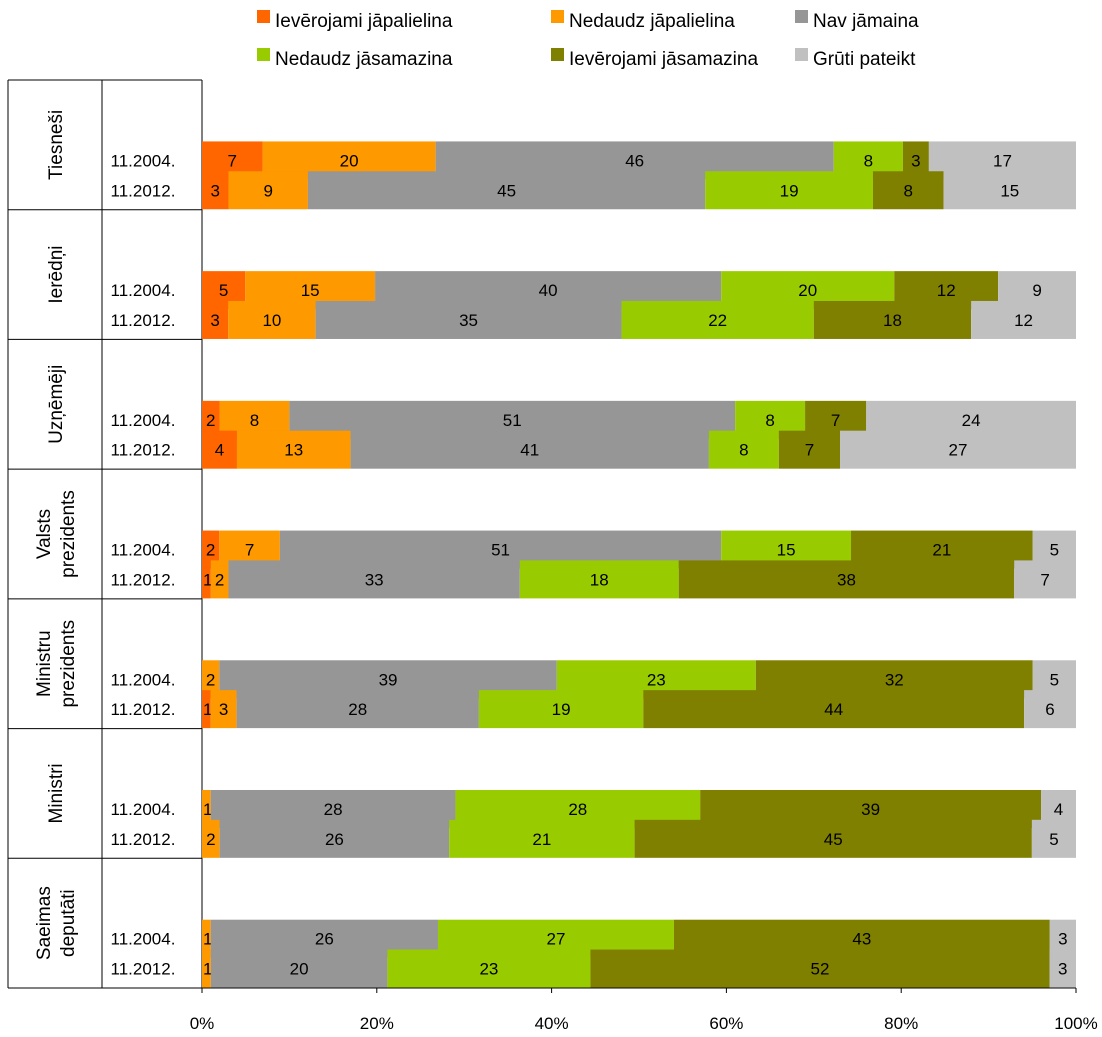 The width and height of the screenshot is (1102, 1037). I want to click on category-label: Valsts prezidents, so click(56, 534).